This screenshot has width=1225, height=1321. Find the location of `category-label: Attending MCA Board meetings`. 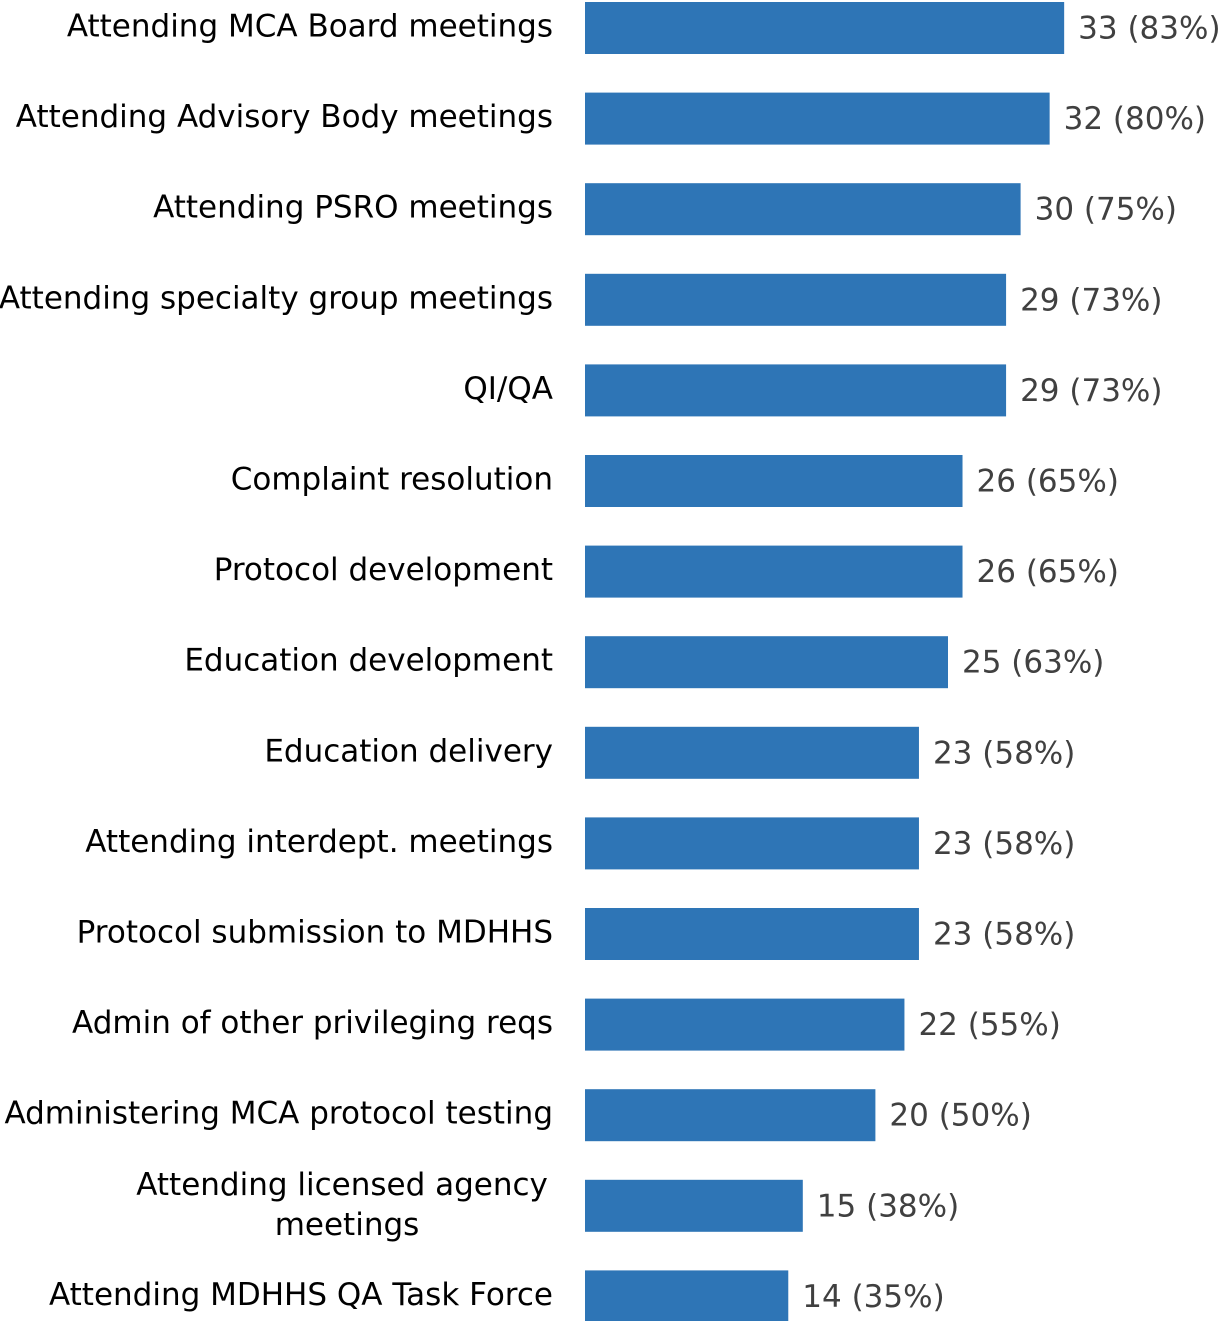

category-label: Attending MCA Board meetings is located at coordinates (310, 27).